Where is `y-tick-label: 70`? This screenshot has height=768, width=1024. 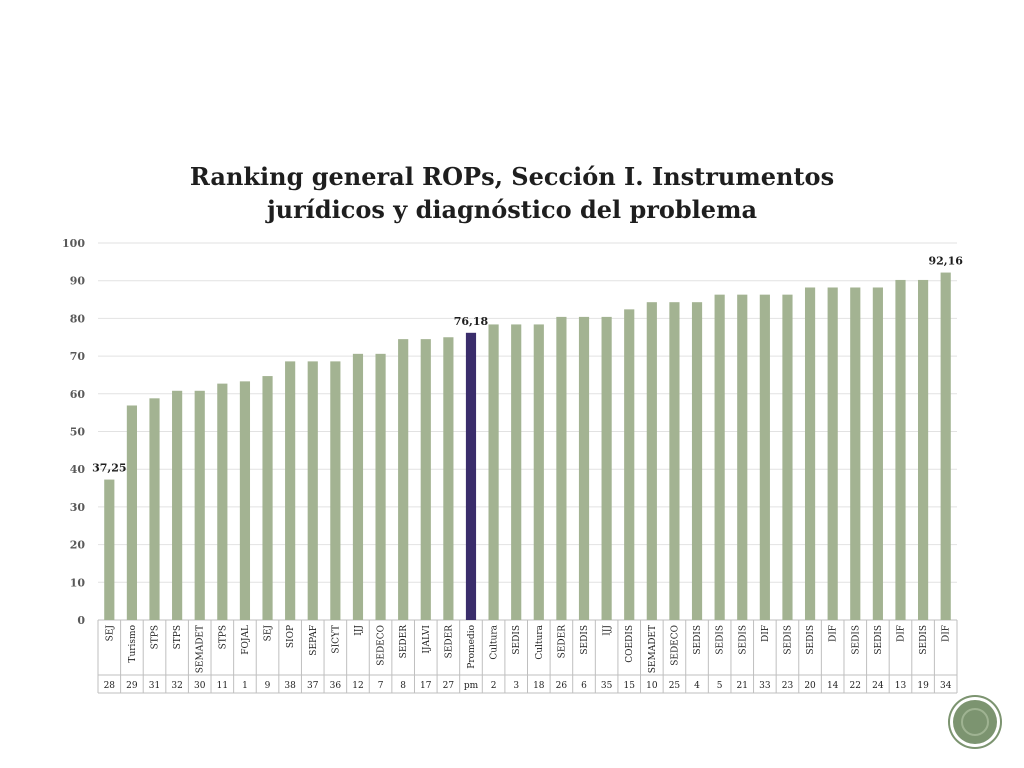 y-tick-label: 70 is located at coordinates (78, 356).